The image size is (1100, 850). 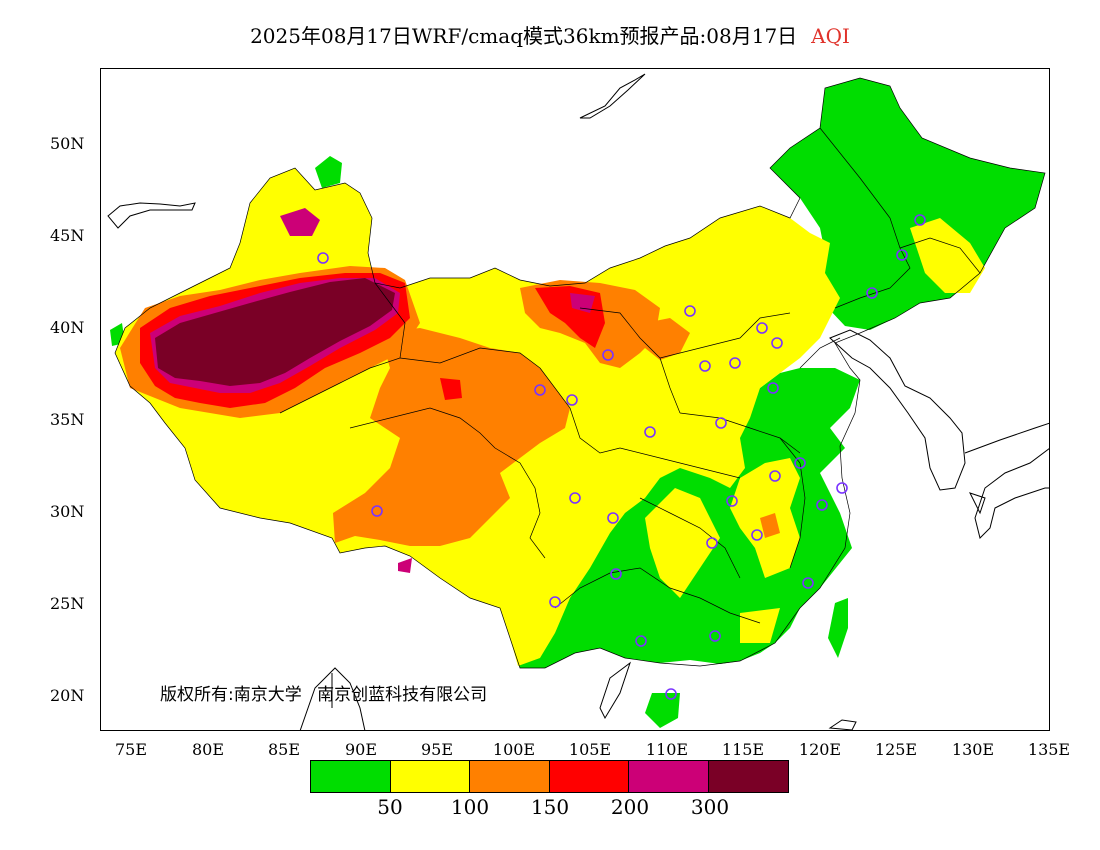 I want to click on lat-label-25n: 25N, so click(x=67, y=603).